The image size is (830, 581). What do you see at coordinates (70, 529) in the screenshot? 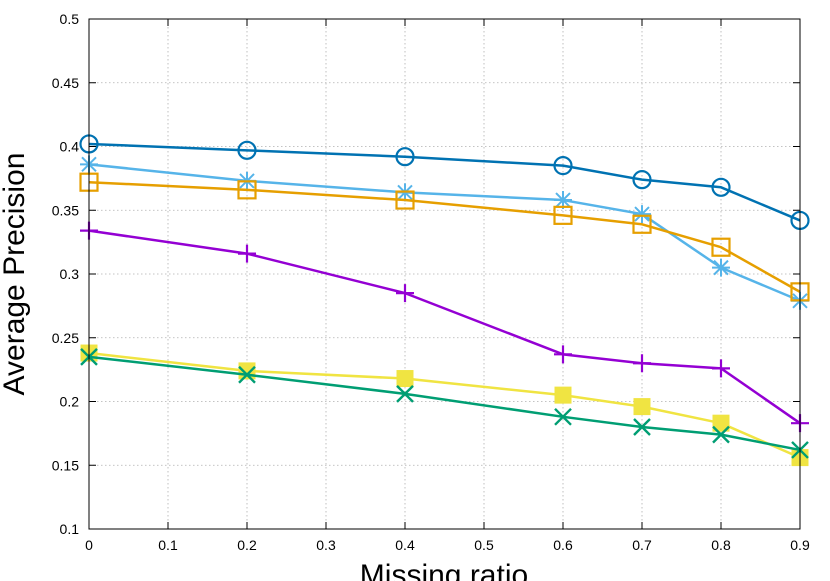
I see `y-tick-label: 0.1` at bounding box center [70, 529].